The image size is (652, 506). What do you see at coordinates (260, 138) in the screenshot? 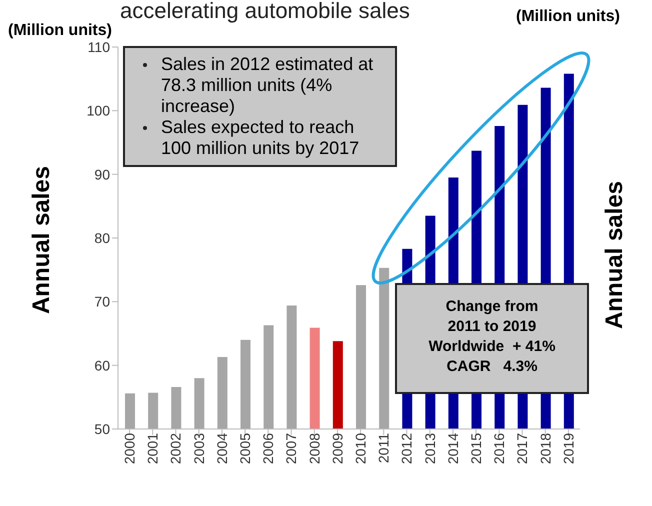
I see `annotation: Sales expected to reach 100 million units by 2017` at bounding box center [260, 138].